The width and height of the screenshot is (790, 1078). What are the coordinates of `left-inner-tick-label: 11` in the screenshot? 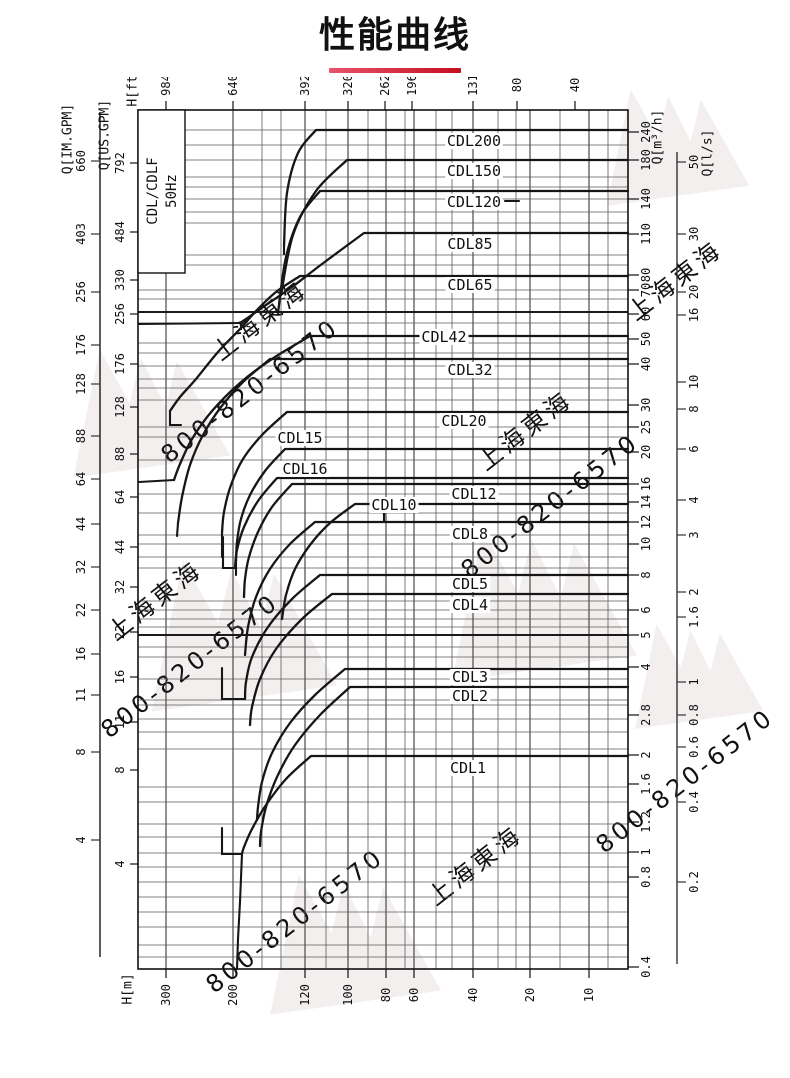 It's located at (120, 722).